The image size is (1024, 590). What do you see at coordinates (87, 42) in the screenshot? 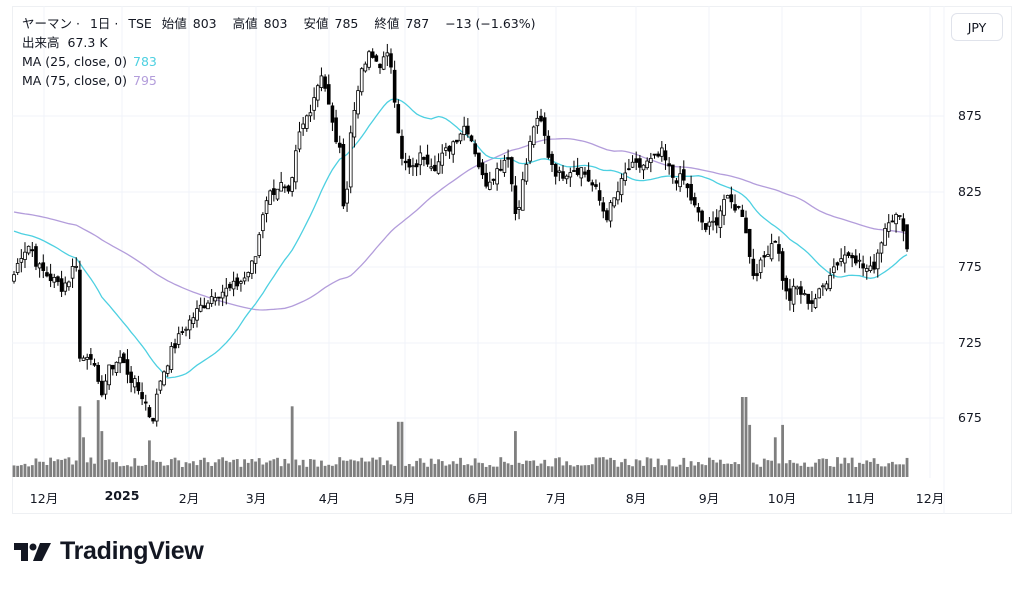
I see `volume-value: 67.3 K` at bounding box center [87, 42].